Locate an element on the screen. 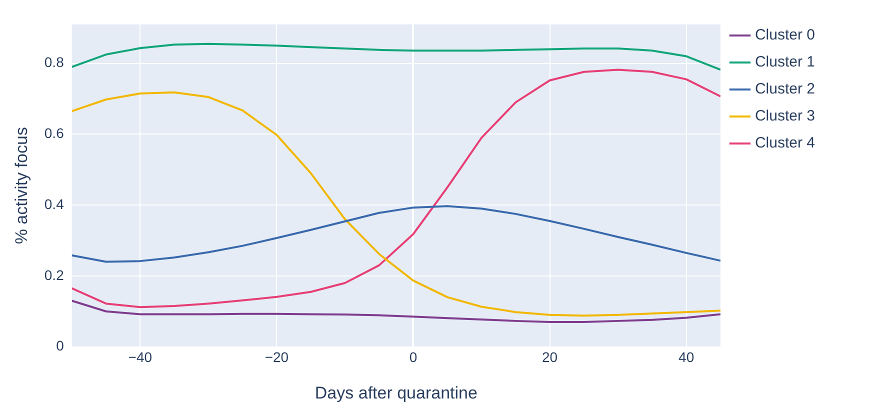  y-tick-label: 0.2 is located at coordinates (54, 274).